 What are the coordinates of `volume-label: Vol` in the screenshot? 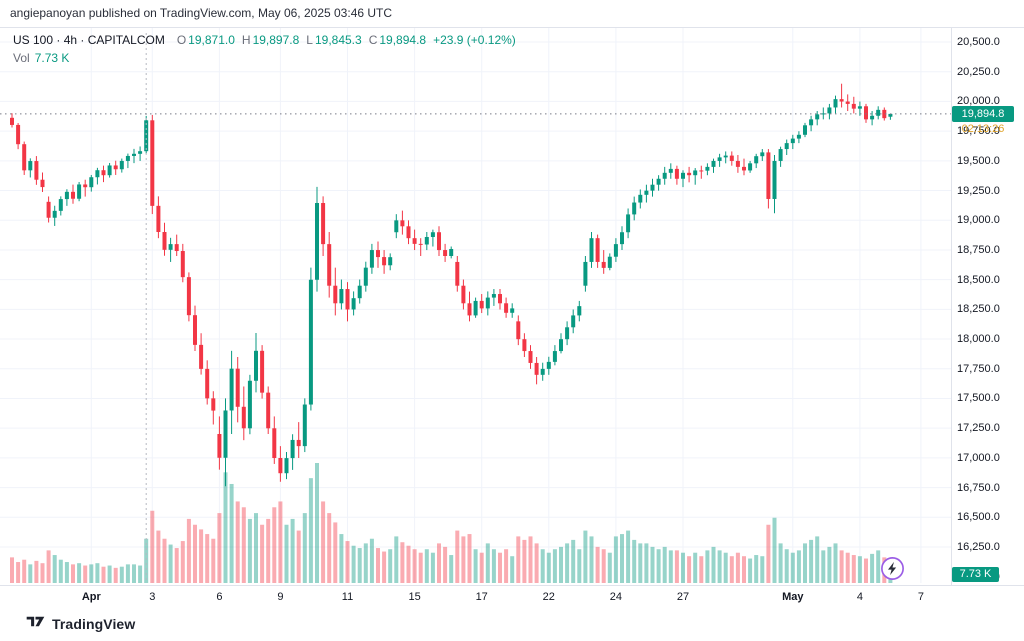 It's located at (21, 58).